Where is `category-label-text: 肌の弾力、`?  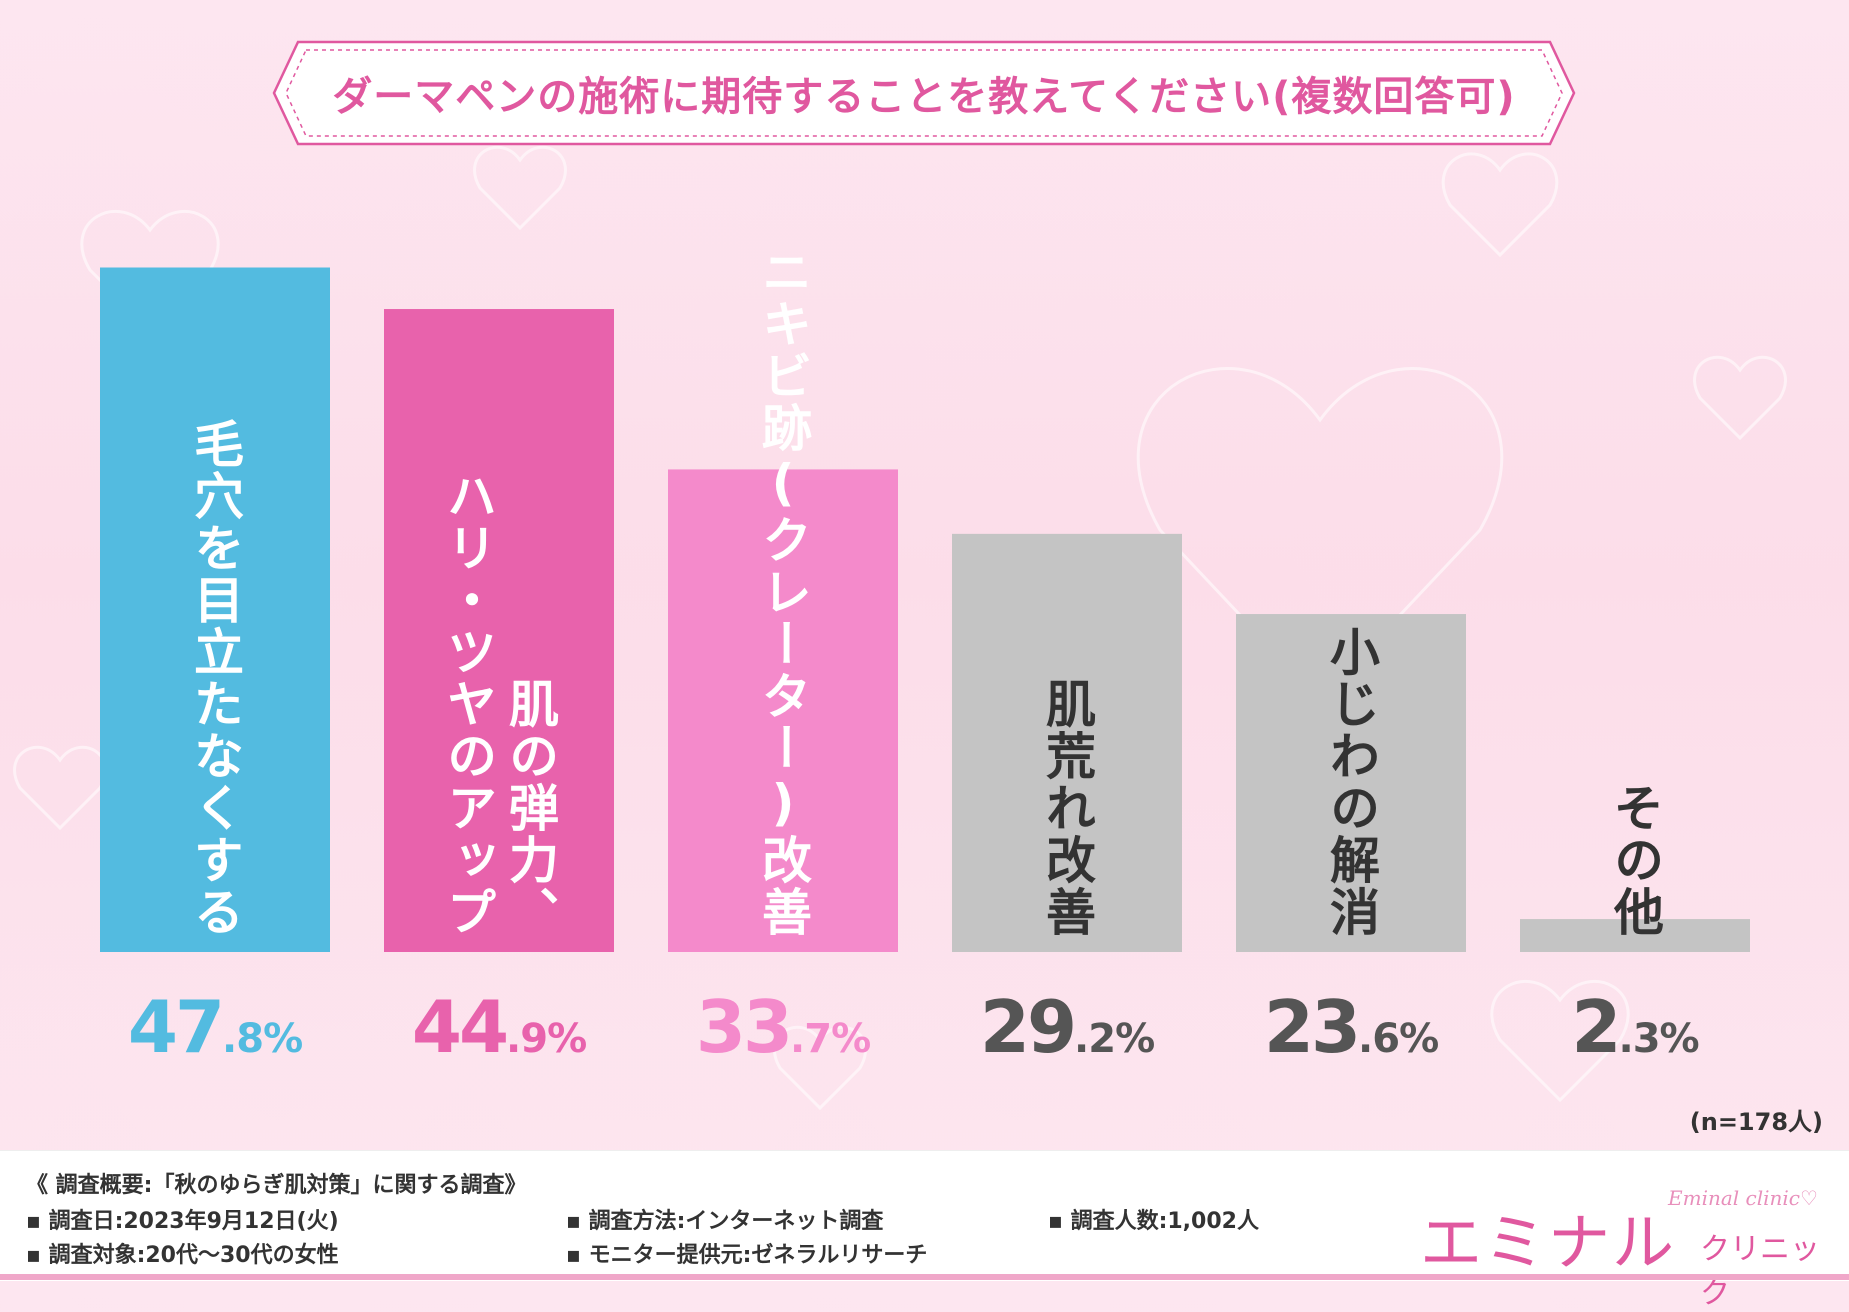 category-label-text: 肌の弾力、 is located at coordinates (530, 808).